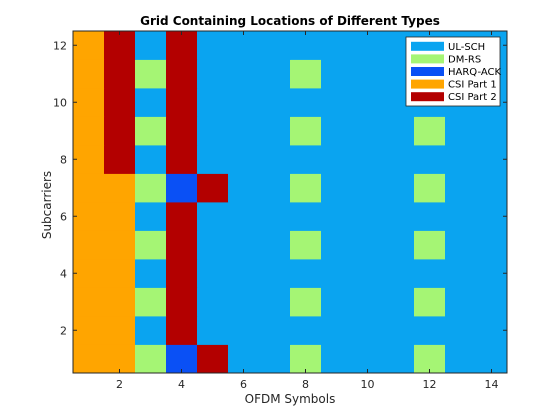 The height and width of the screenshot is (420, 560). I want to click on cell-ulsch-s10-o9, so click(337, 102).